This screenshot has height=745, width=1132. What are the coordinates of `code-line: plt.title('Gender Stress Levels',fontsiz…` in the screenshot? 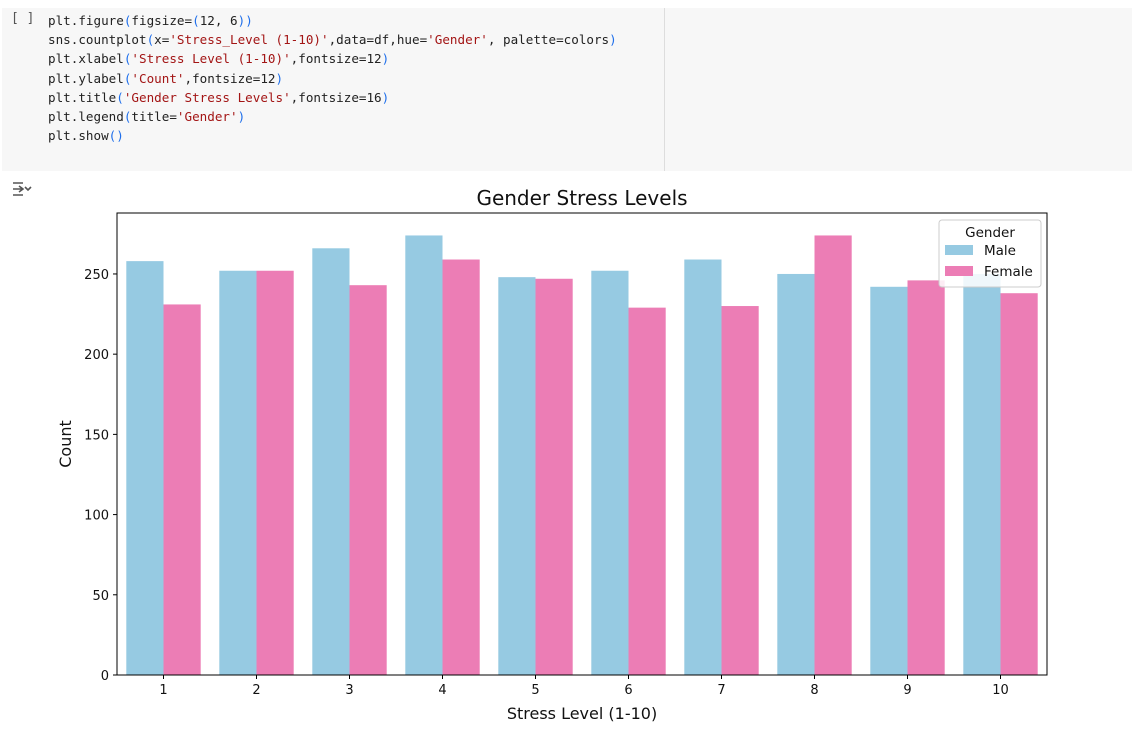 It's located at (219, 97).